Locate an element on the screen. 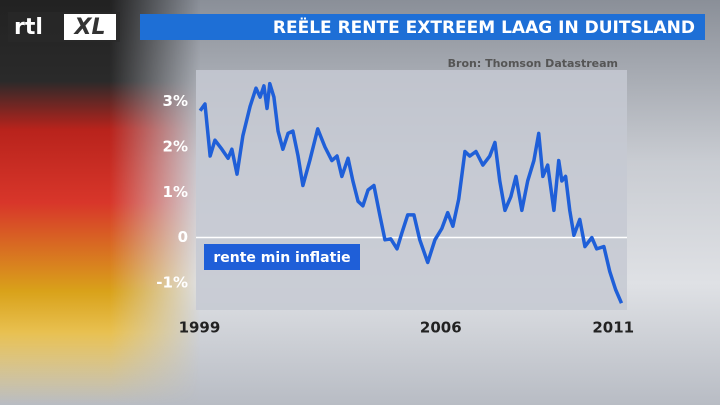 This screenshot has height=405, width=720. y-tick-label: 0 is located at coordinates (183, 237).